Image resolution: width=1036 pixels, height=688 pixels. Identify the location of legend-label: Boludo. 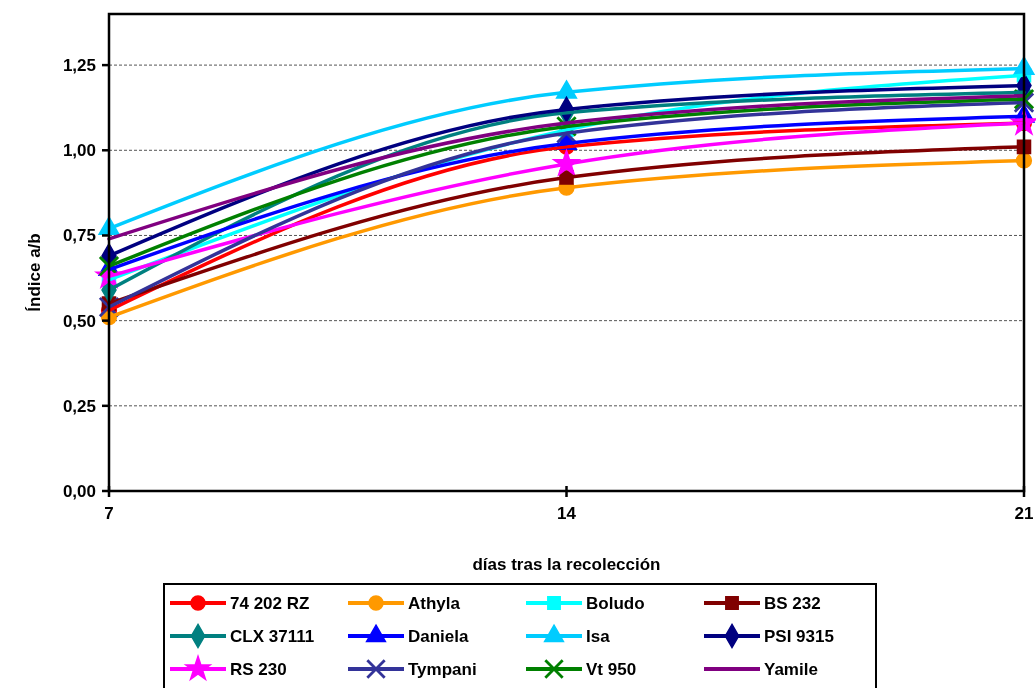
(615, 603).